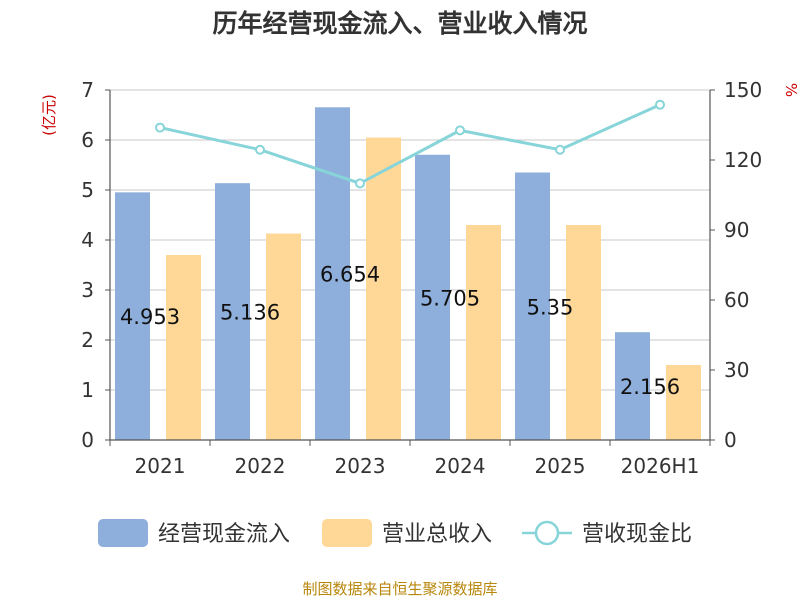  I want to click on bar-data-label: 4.953, so click(150, 317).